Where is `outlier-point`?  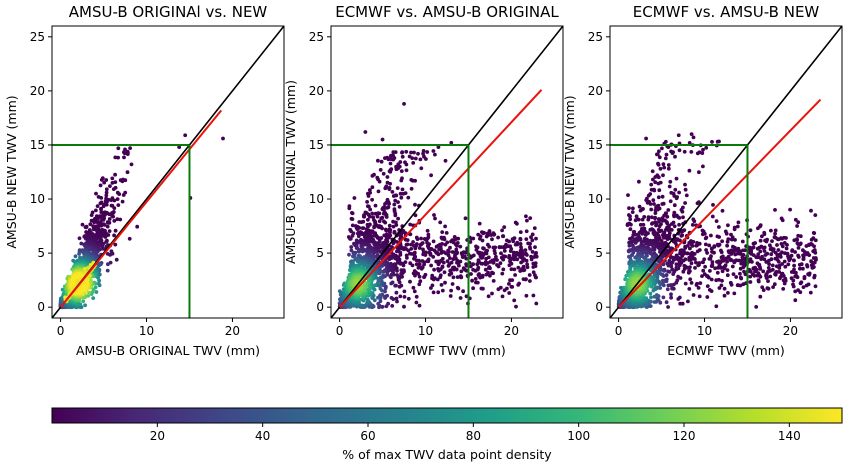
outlier-point is located at coordinates (185, 135).